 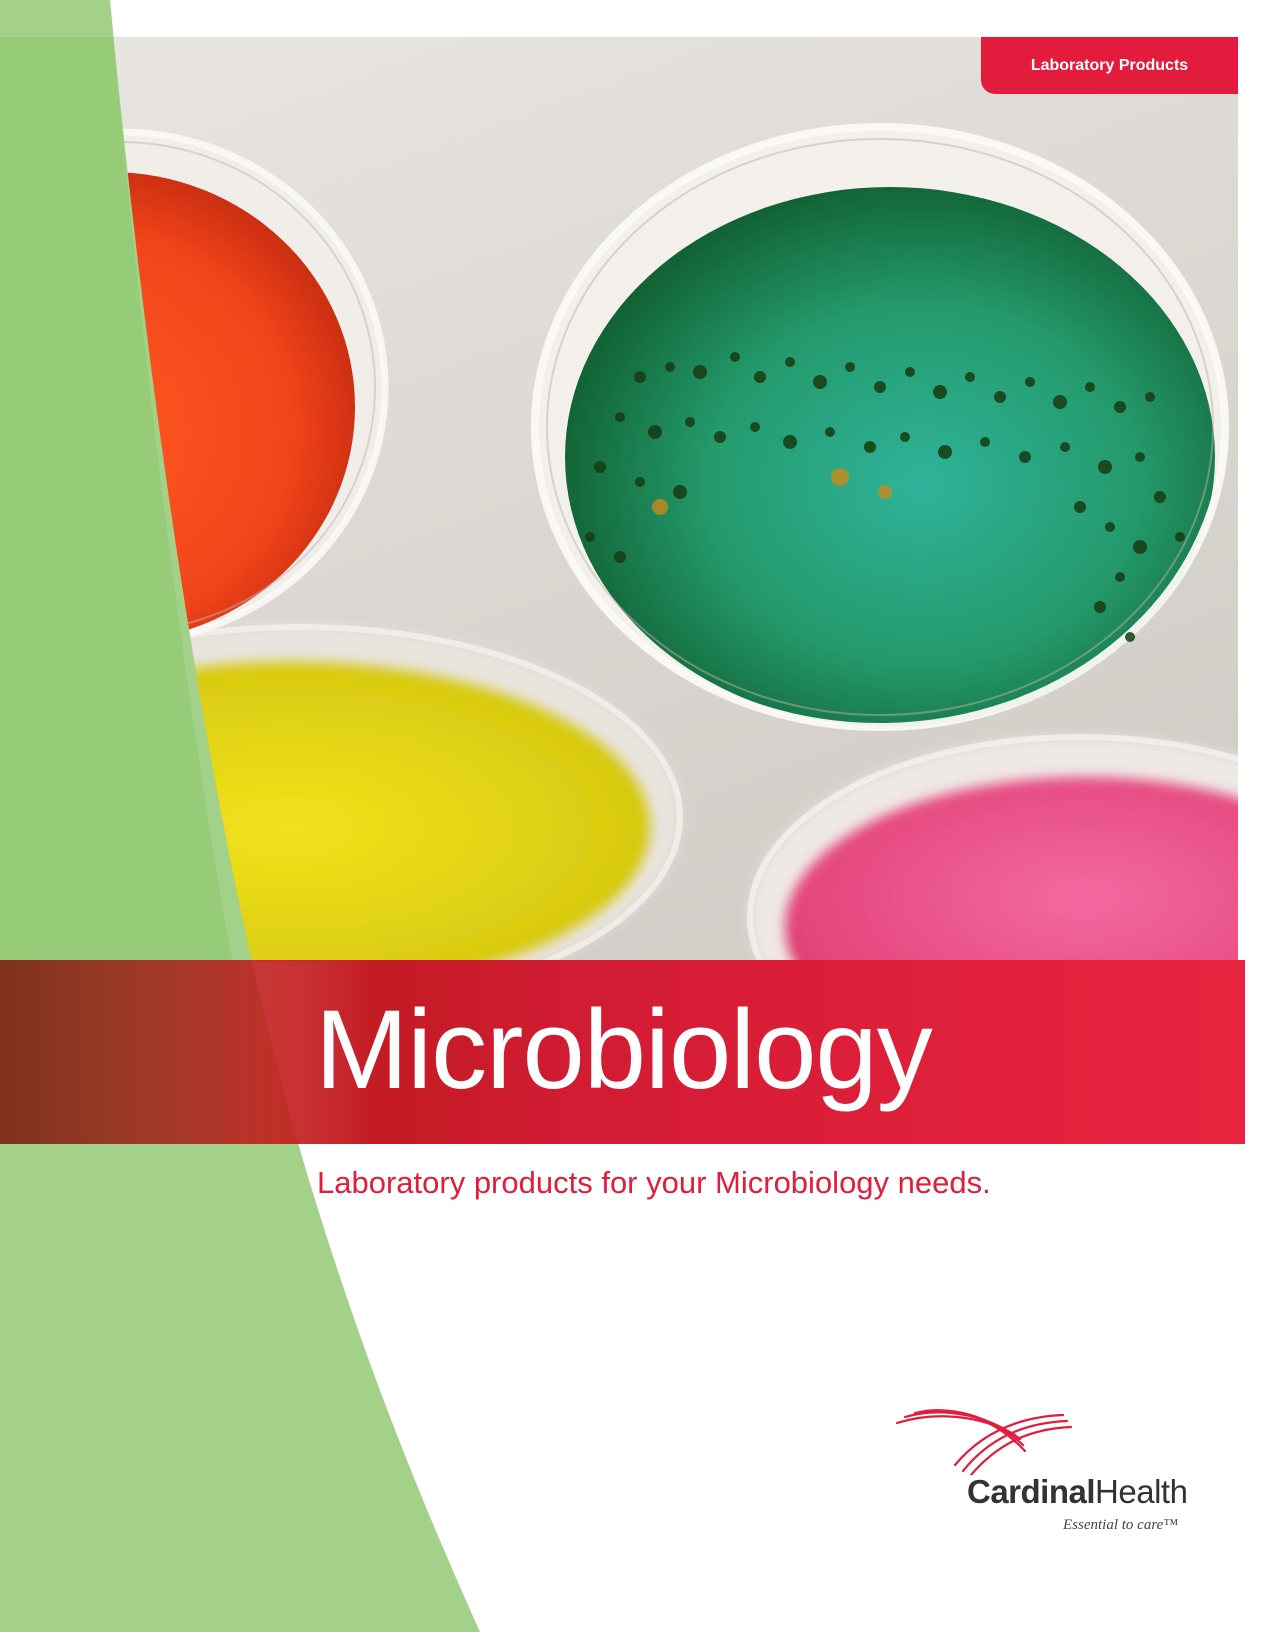 I want to click on logo-wordmark: CardinalHealth, so click(x=1077, y=1492).